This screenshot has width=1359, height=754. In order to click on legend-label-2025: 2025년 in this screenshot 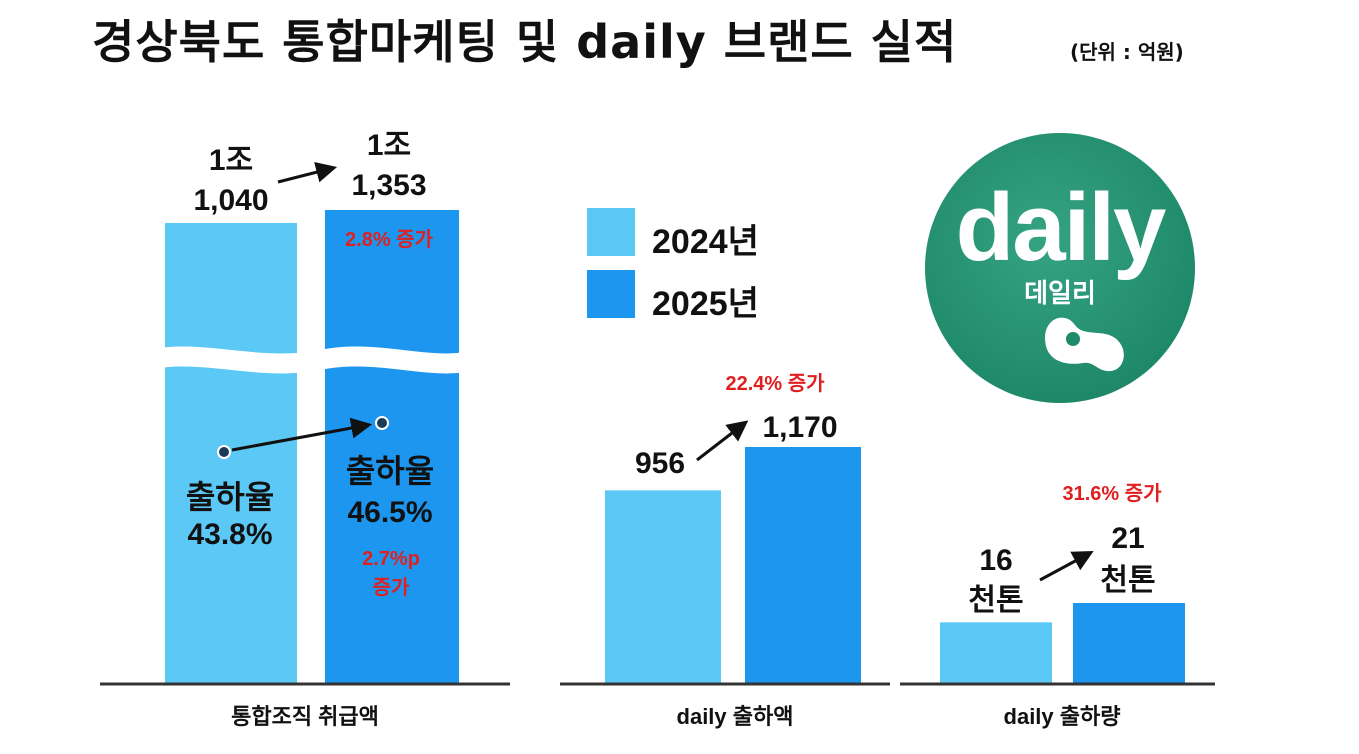, I will do `click(705, 304)`.